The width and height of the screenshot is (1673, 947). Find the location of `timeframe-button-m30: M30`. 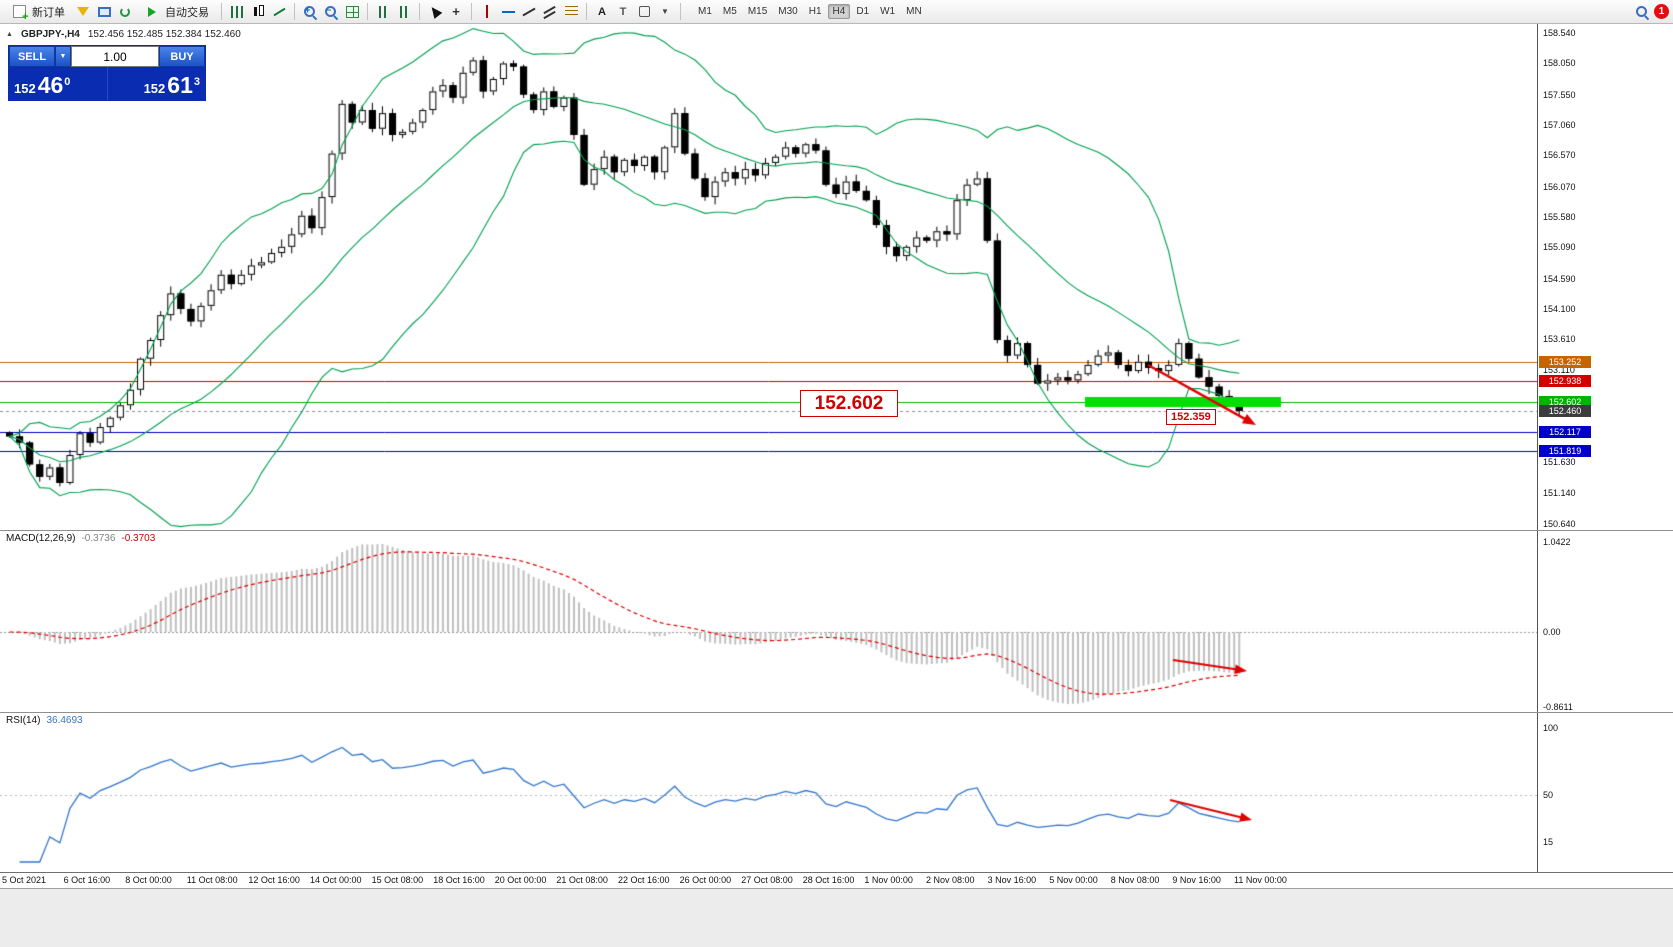

timeframe-button-m30: M30 is located at coordinates (788, 11).